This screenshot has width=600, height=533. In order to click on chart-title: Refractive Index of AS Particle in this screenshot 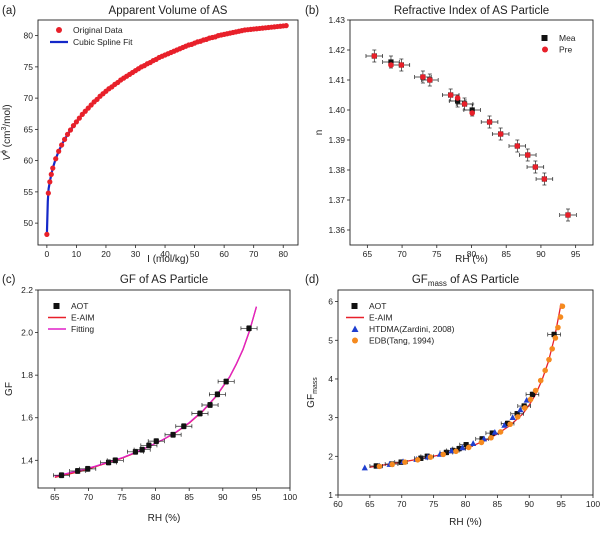, I will do `click(471, 11)`.